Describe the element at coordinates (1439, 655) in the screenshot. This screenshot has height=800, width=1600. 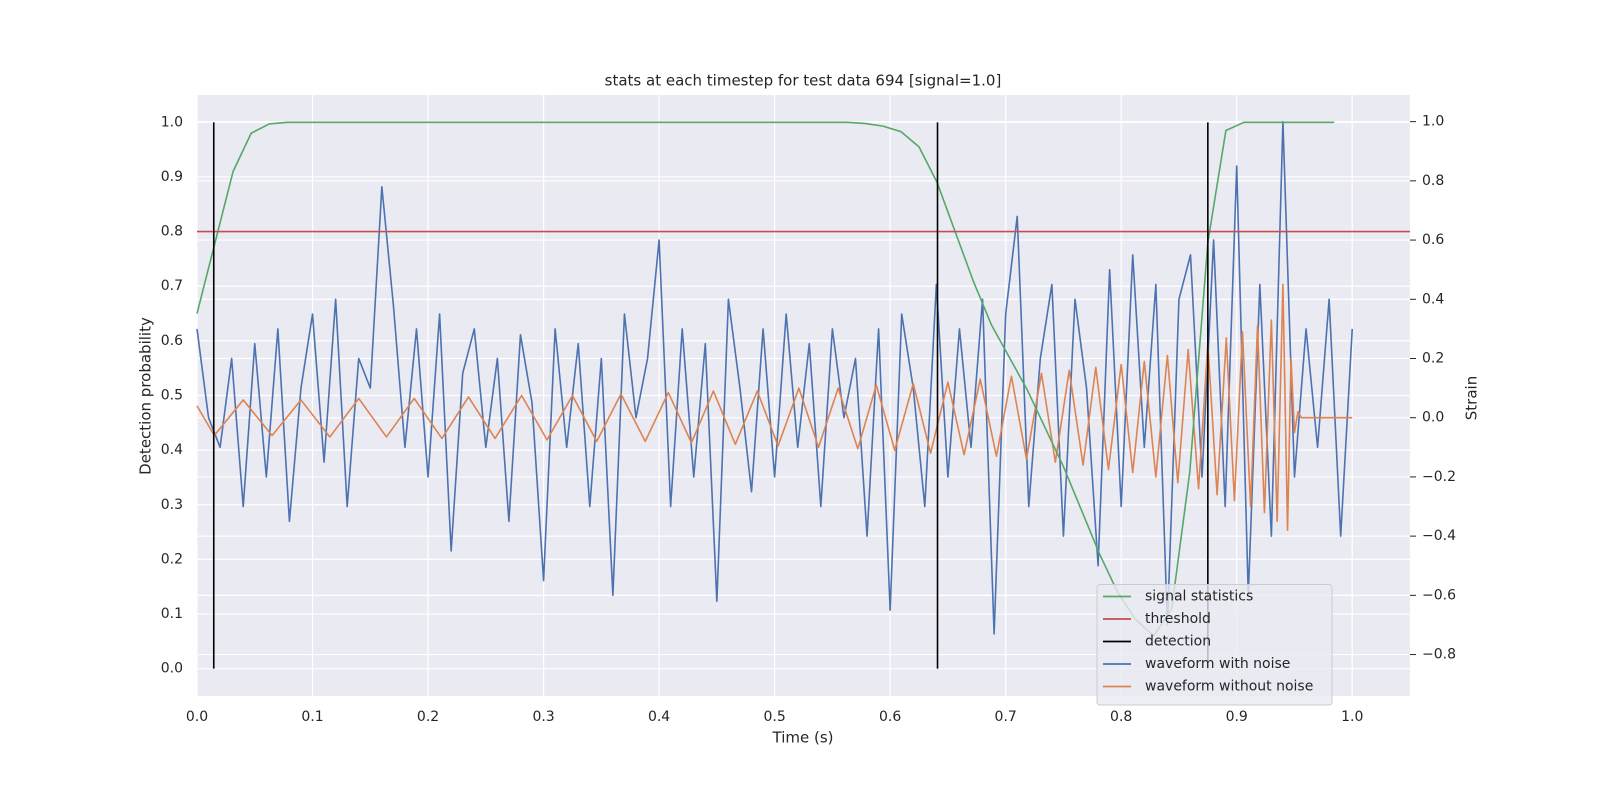
I see `y2-tick-label: −0.8` at that location.